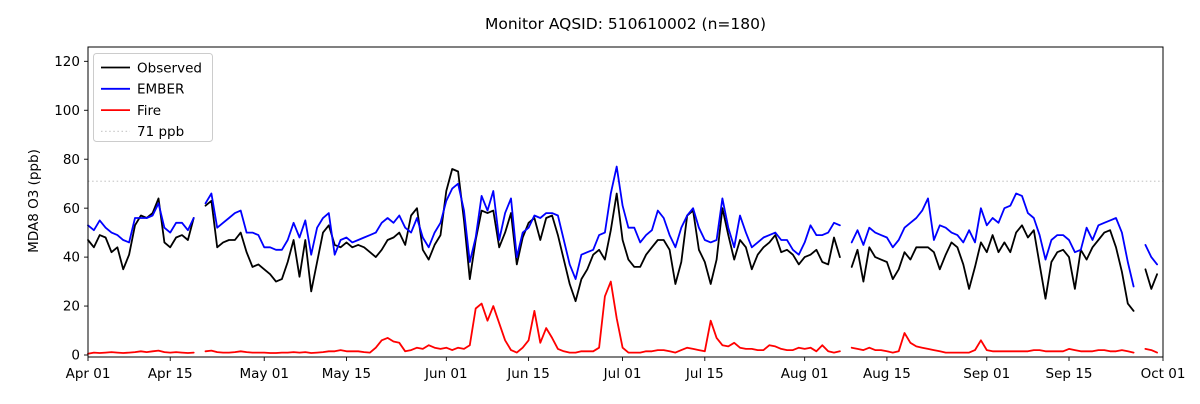  I want to click on x-tick-label: Oct 01, so click(1163, 374).